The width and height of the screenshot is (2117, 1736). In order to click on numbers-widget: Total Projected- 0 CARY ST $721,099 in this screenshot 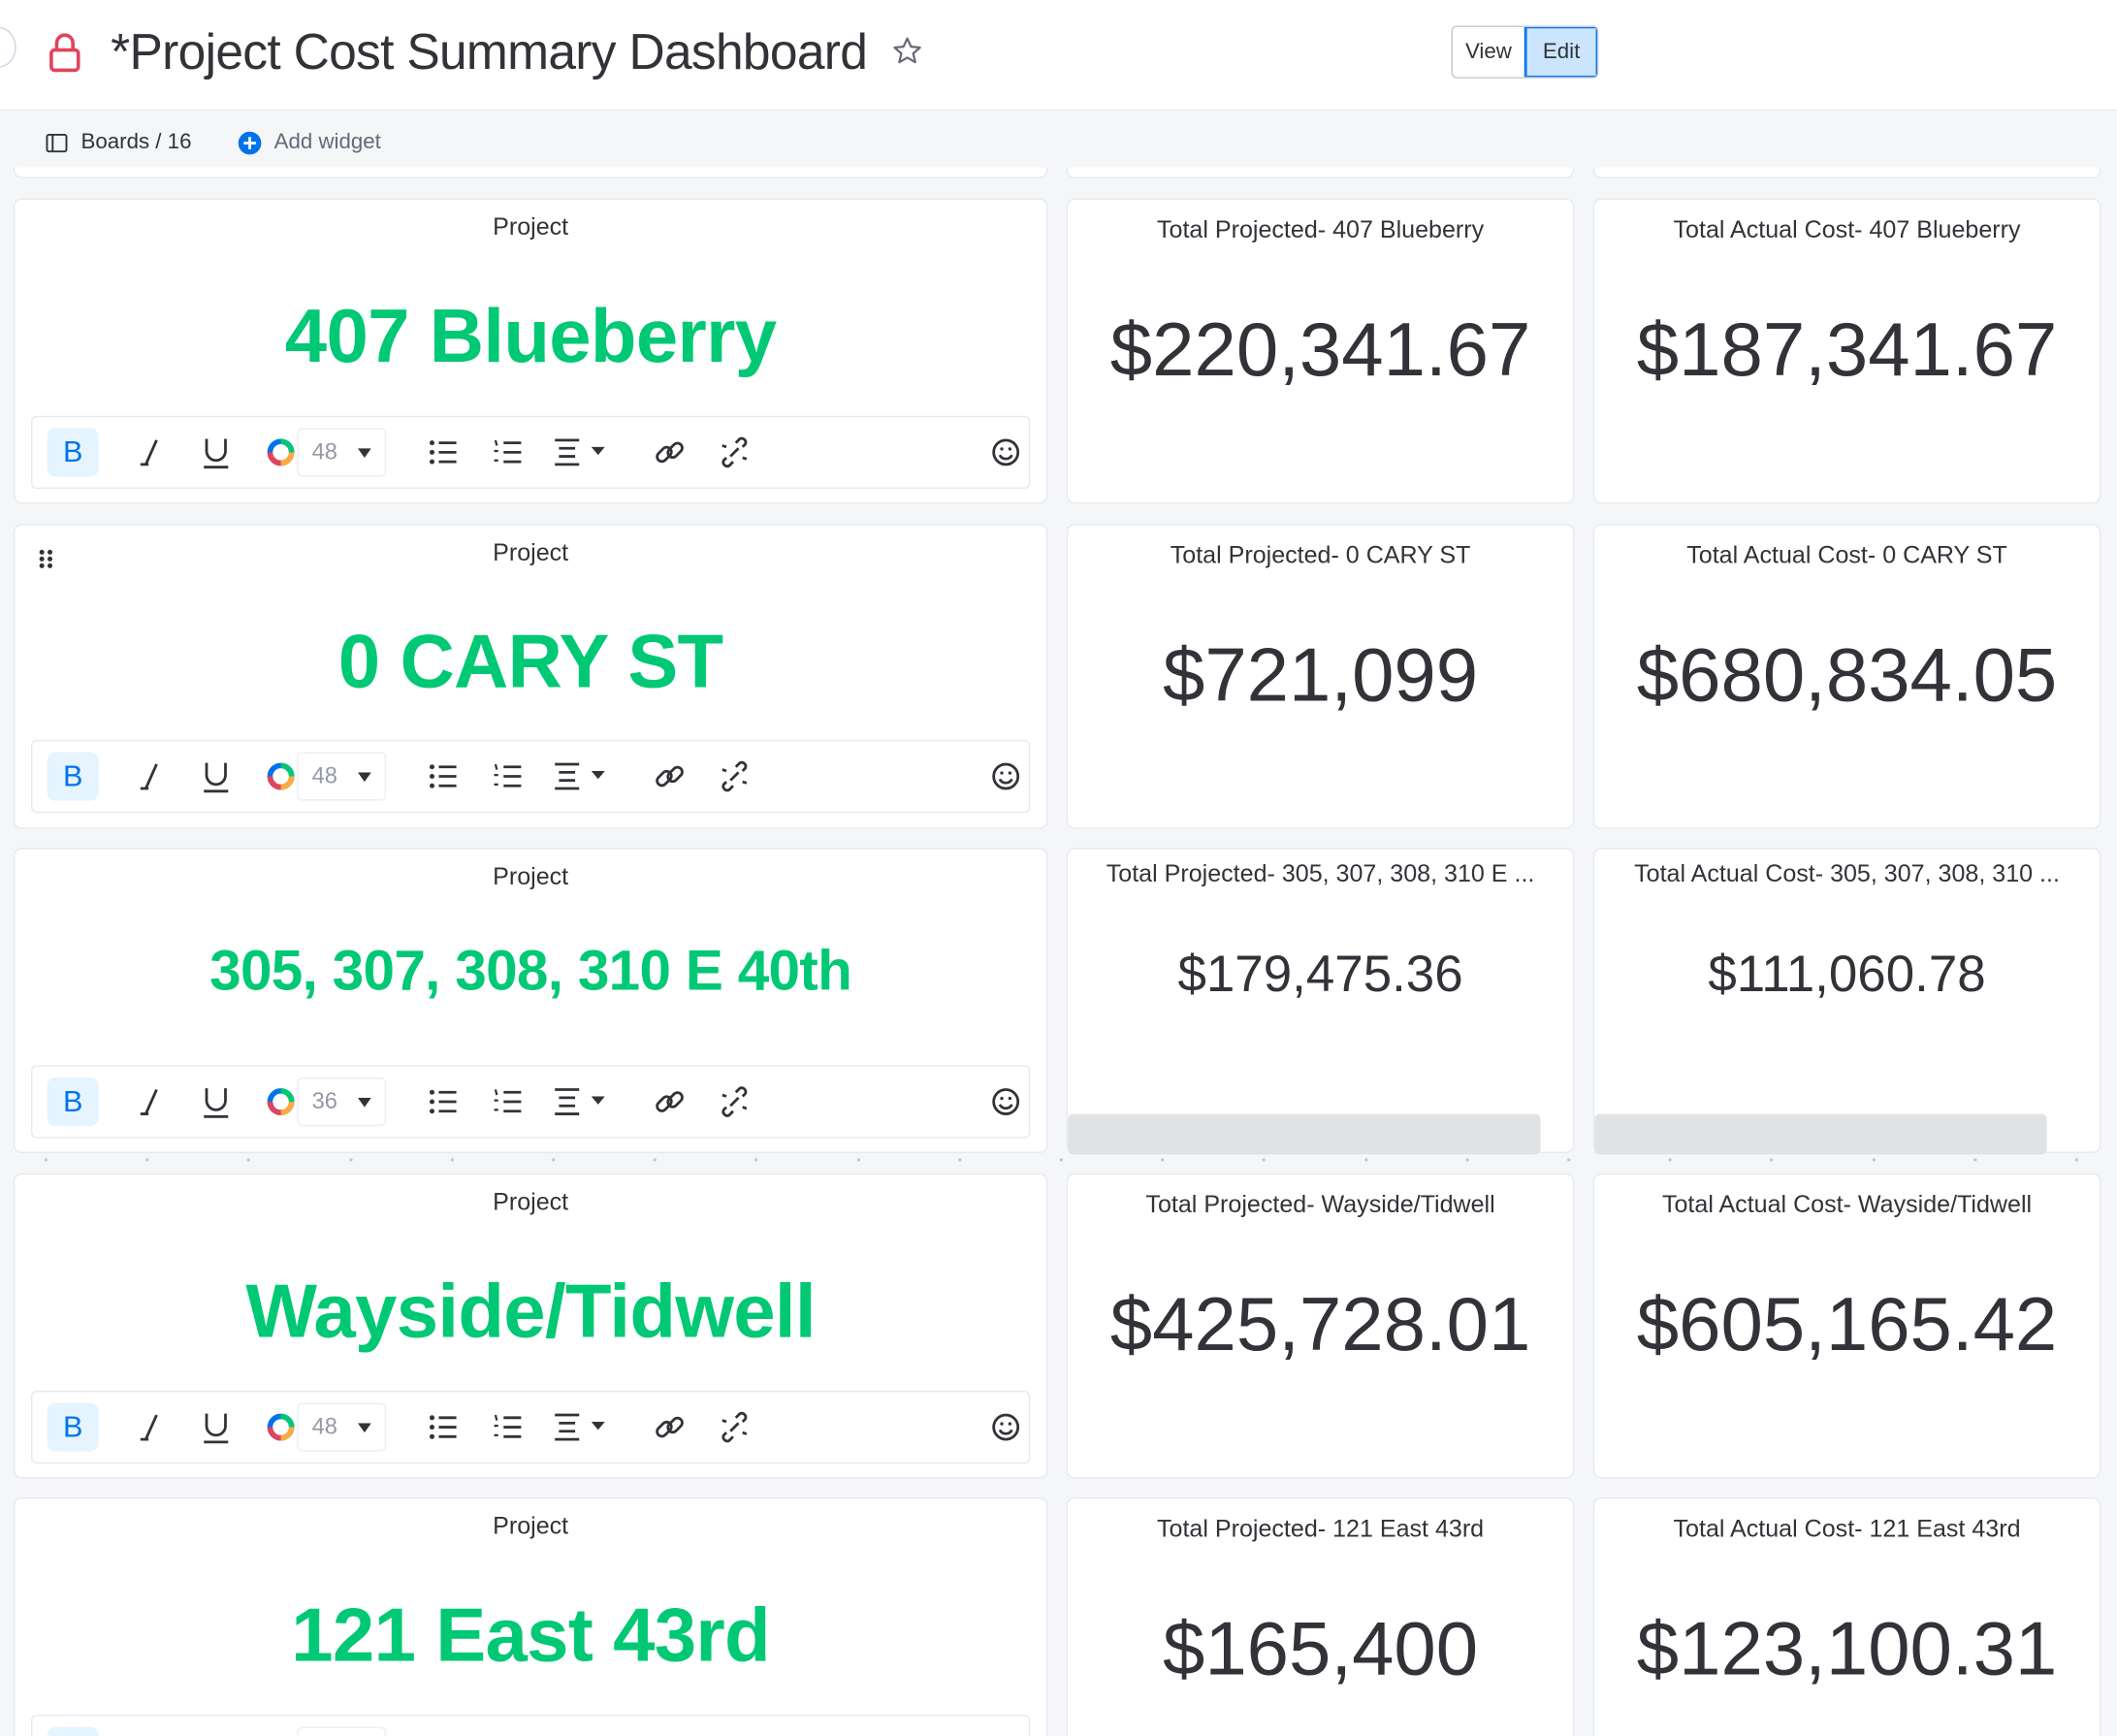, I will do `click(1320, 676)`.